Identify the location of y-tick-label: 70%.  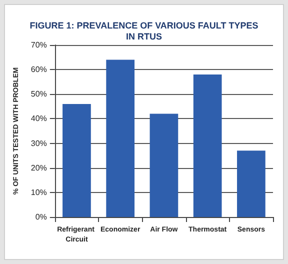
(38, 45).